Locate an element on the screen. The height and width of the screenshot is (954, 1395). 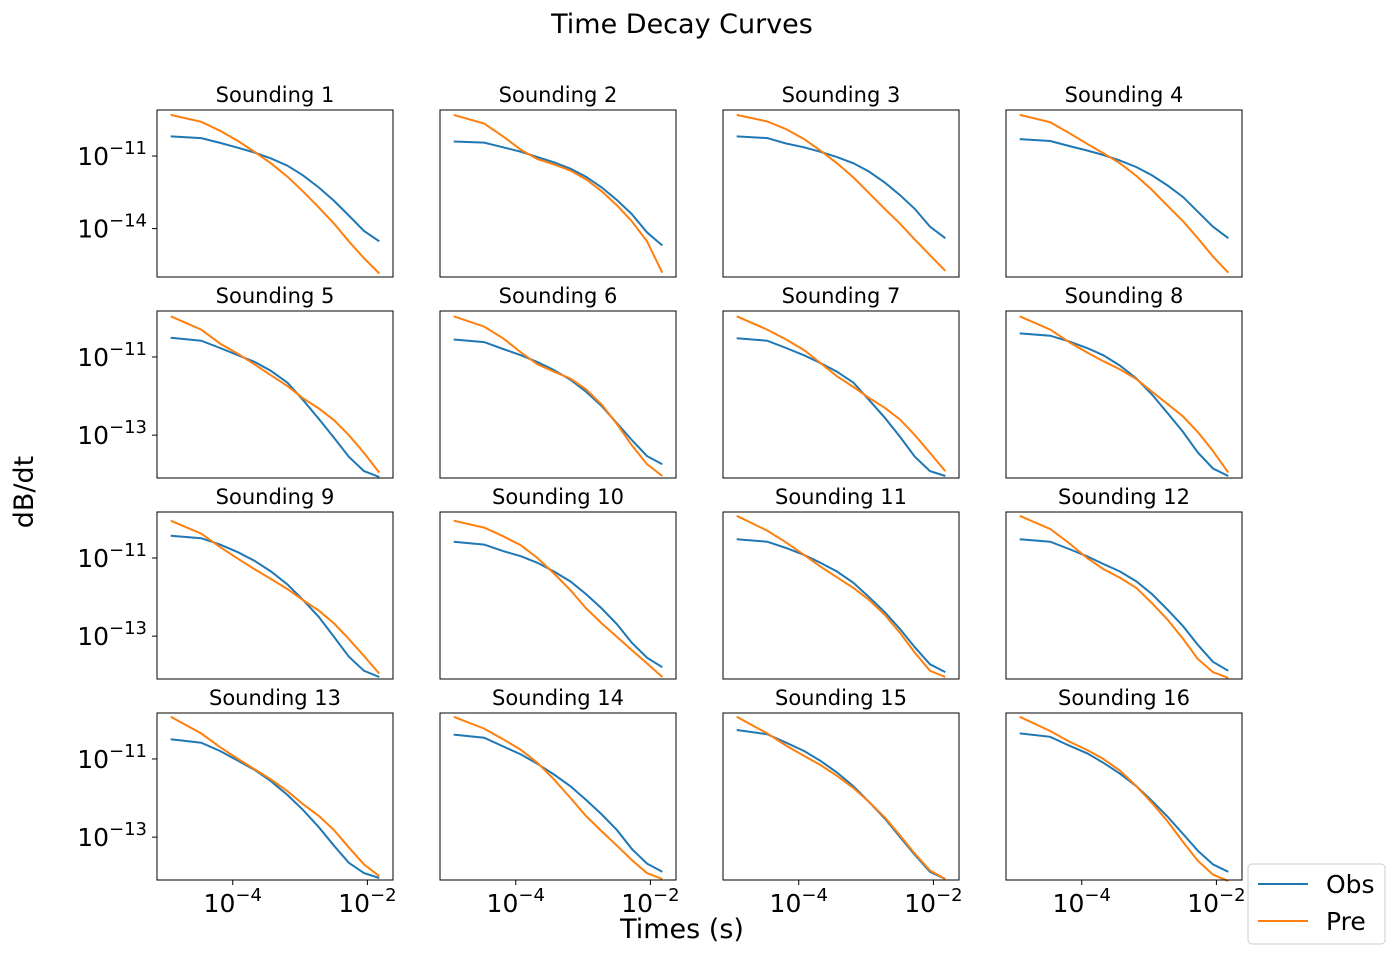
subplot-13: Sounding 13 10−11 10−13 10⁻⁴ 10⁻² is located at coordinates (236, 802).